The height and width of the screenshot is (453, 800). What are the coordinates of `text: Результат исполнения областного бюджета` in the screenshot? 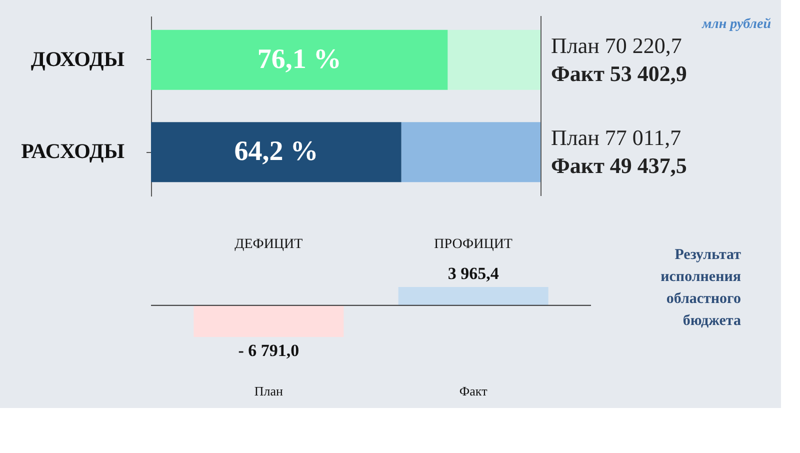 It's located at (701, 288).